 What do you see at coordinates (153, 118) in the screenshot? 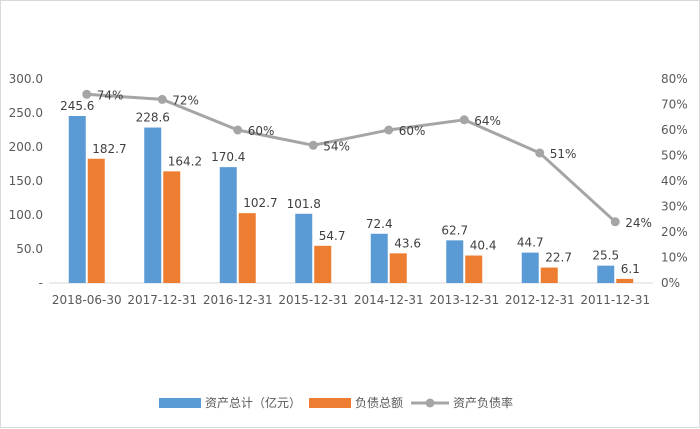
I see `total-assets-data-label: 228.6` at bounding box center [153, 118].